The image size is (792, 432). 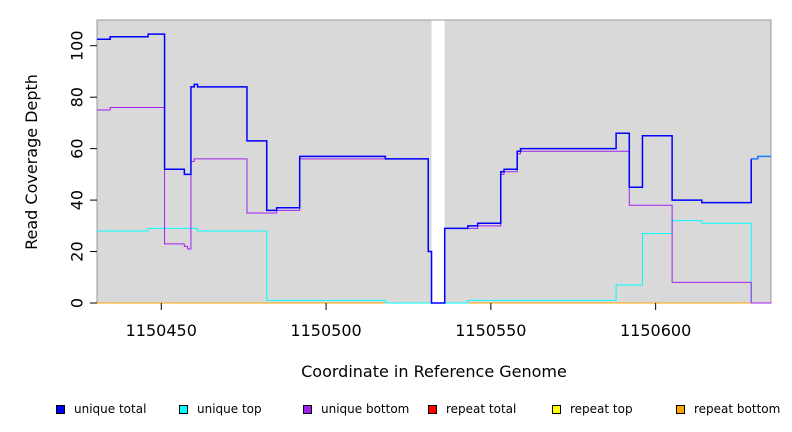 What do you see at coordinates (737, 409) in the screenshot?
I see `legend-label: repeat bottom` at bounding box center [737, 409].